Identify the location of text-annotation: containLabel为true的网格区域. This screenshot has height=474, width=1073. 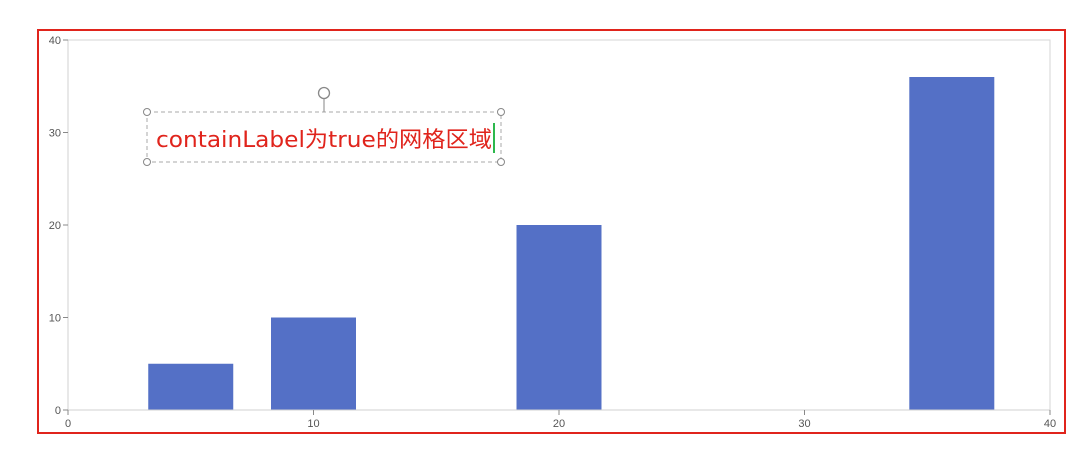
(324, 126).